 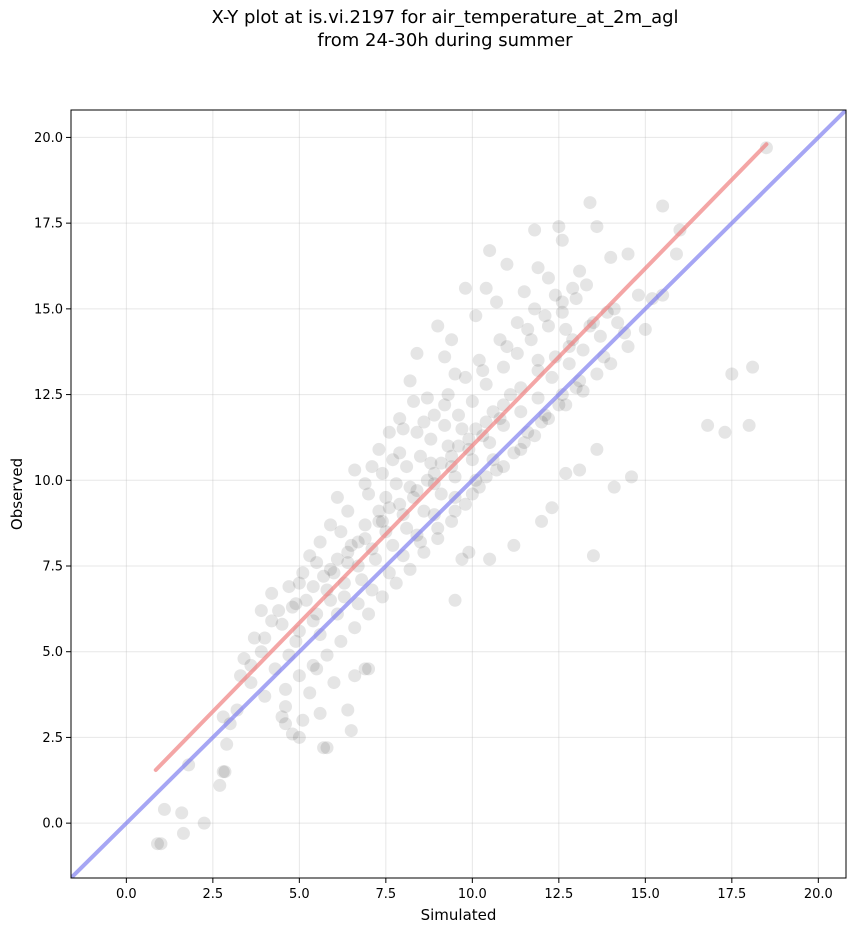 What do you see at coordinates (48, 309) in the screenshot?
I see `y-tick-label: 15.0` at bounding box center [48, 309].